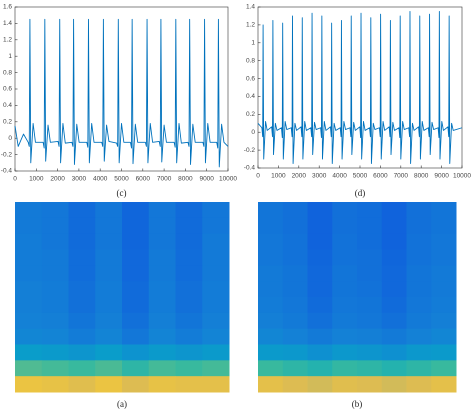 The width and height of the screenshot is (474, 414). Describe the element at coordinates (250, 7) in the screenshot. I see `y-tick-label: 1.4` at that location.